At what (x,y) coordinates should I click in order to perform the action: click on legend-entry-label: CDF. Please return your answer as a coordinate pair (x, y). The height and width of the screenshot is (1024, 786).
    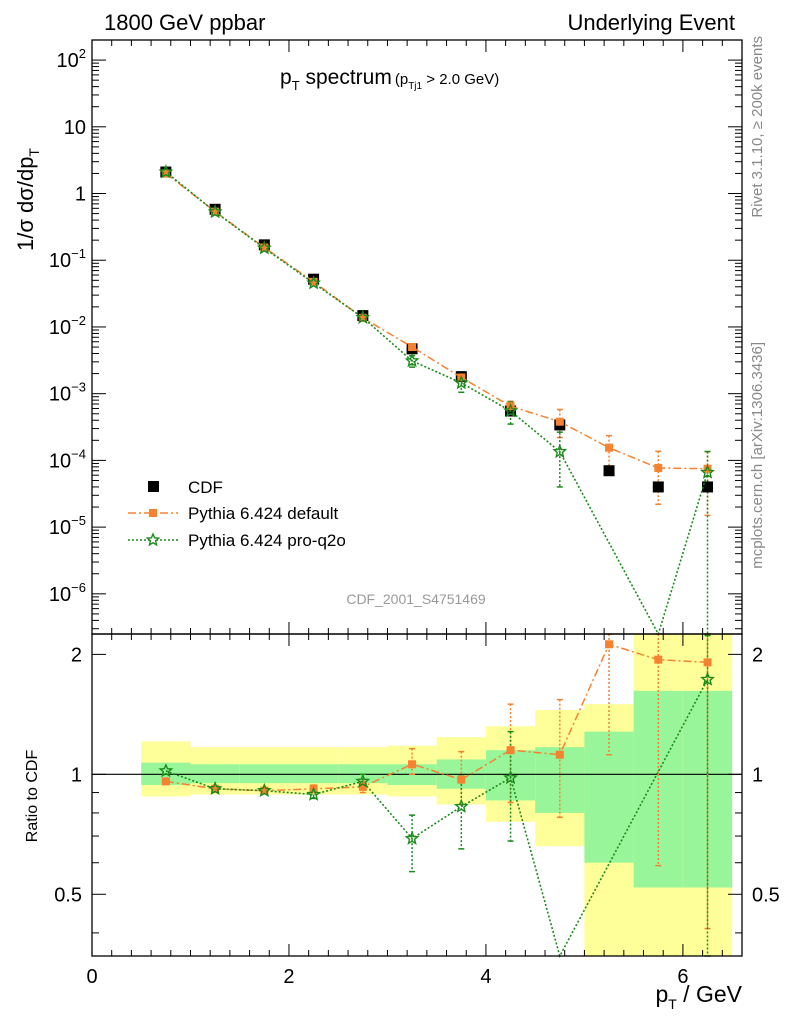
    Looking at the image, I should click on (205, 487).